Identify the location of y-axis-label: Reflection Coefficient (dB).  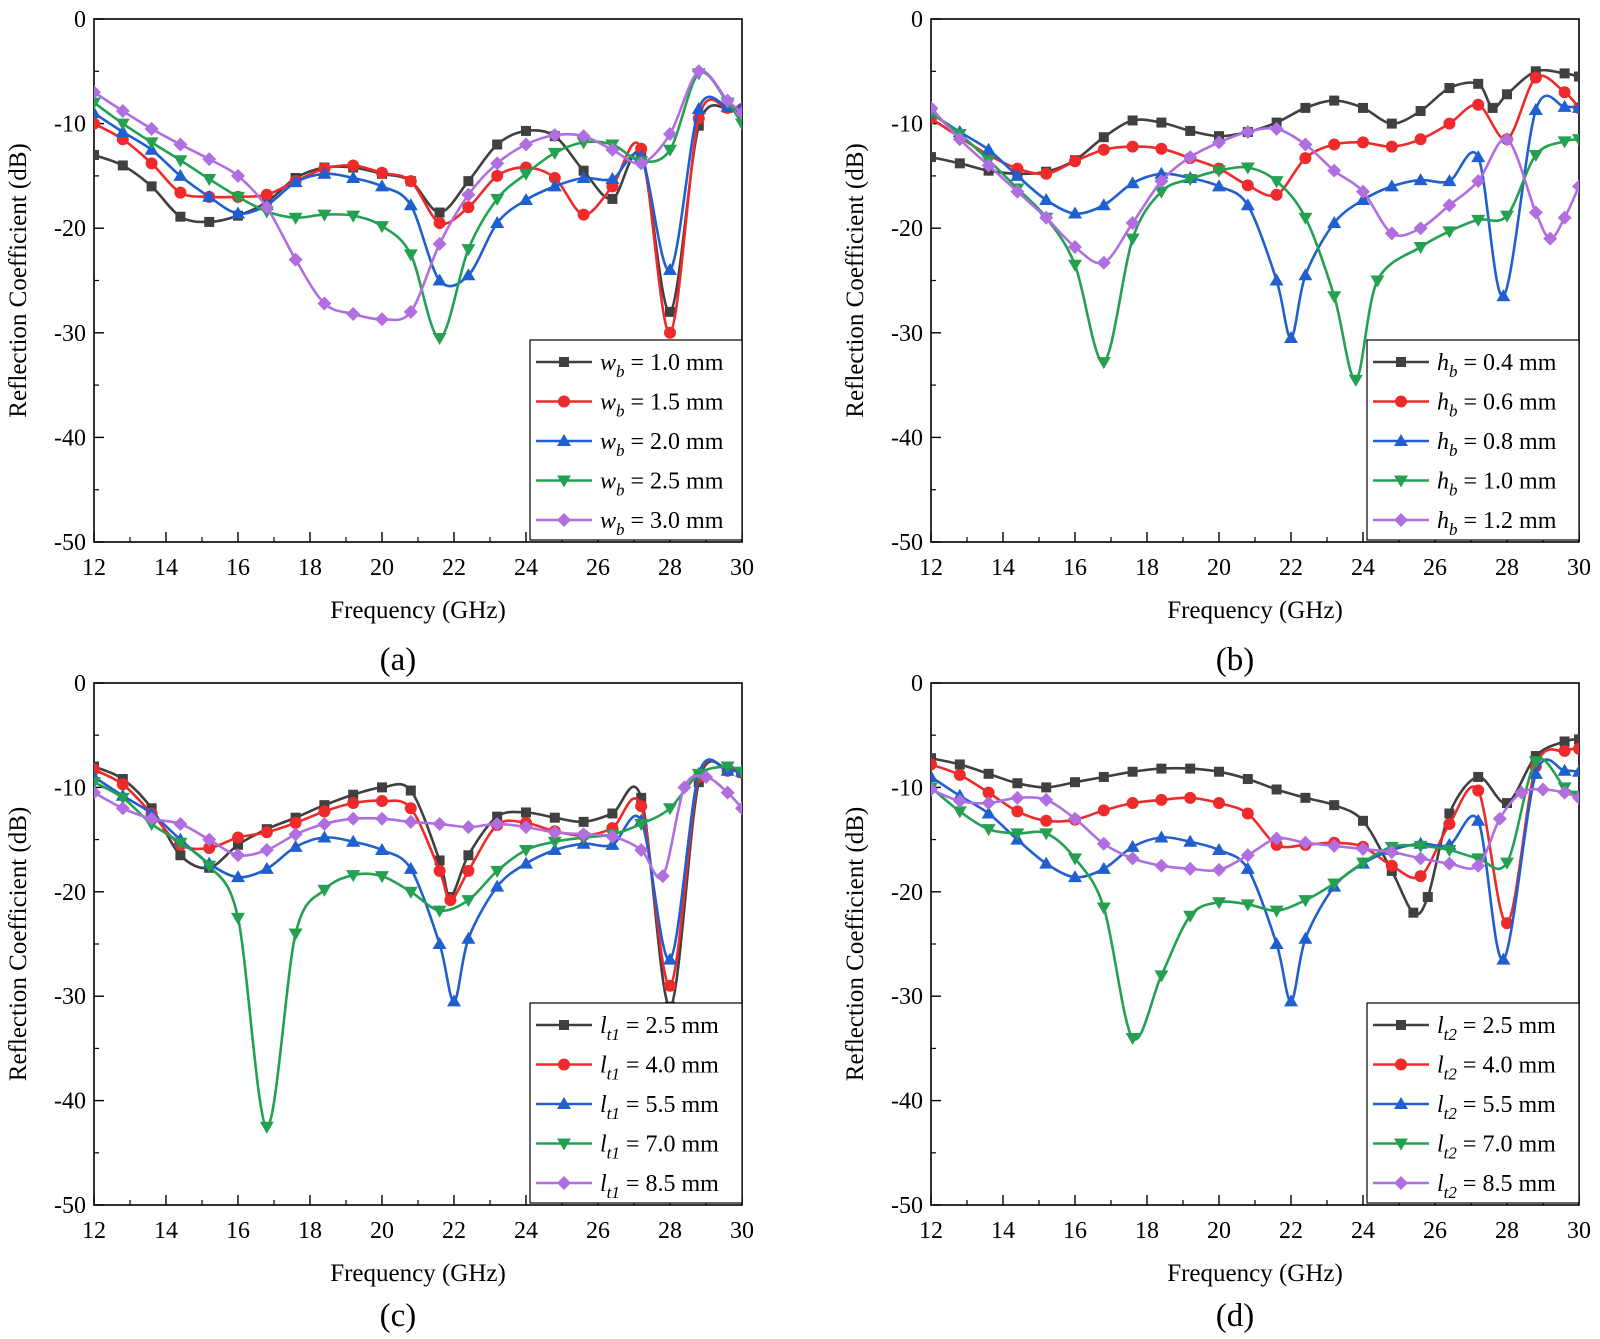
(855, 280).